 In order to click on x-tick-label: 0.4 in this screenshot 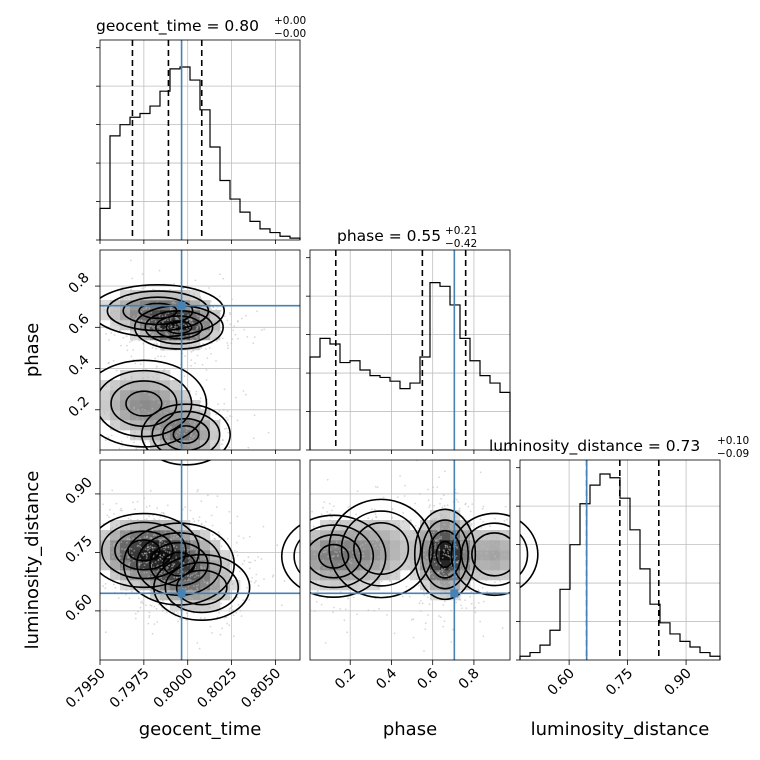, I will do `click(386, 678)`.